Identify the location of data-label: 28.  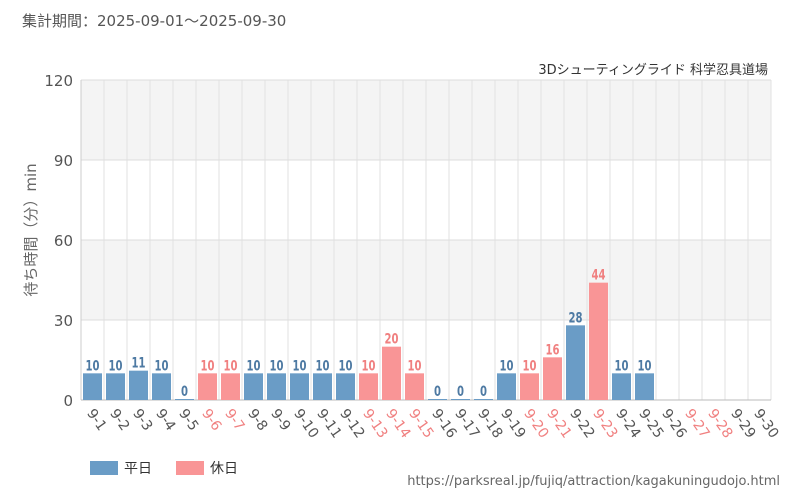
(575, 317).